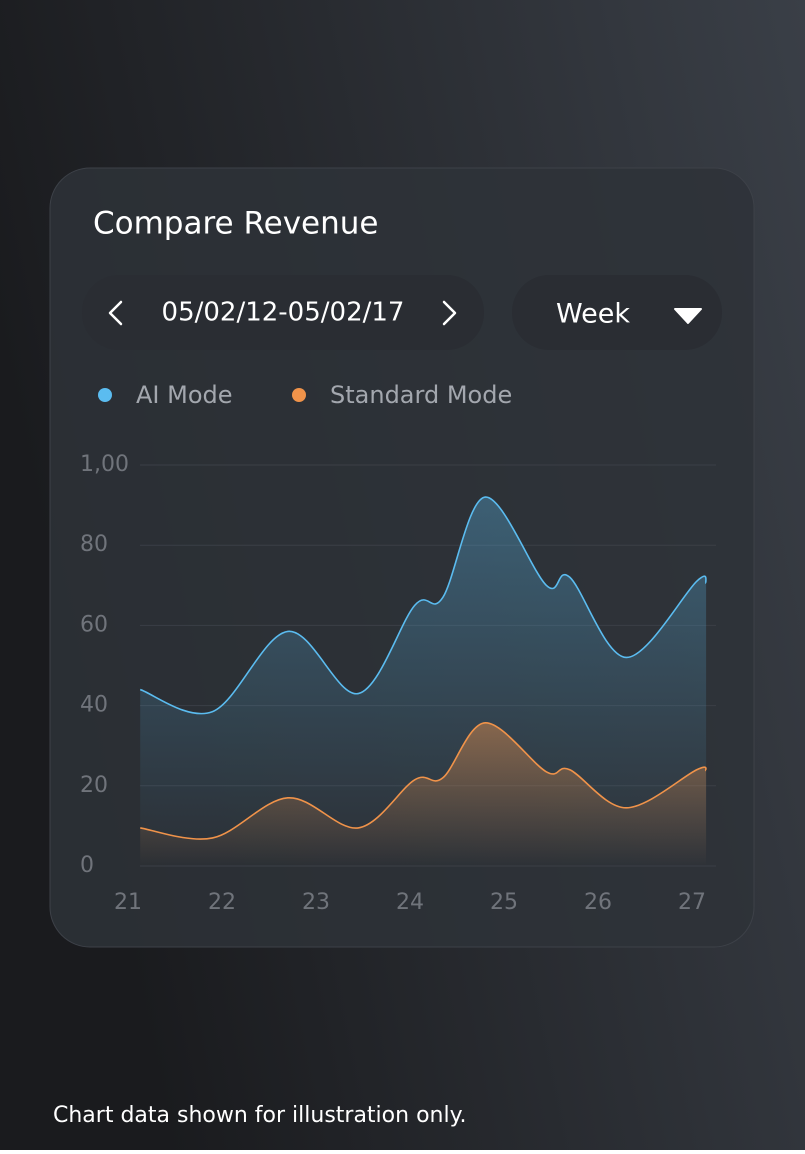  I want to click on x-tick-label: 26, so click(598, 902).